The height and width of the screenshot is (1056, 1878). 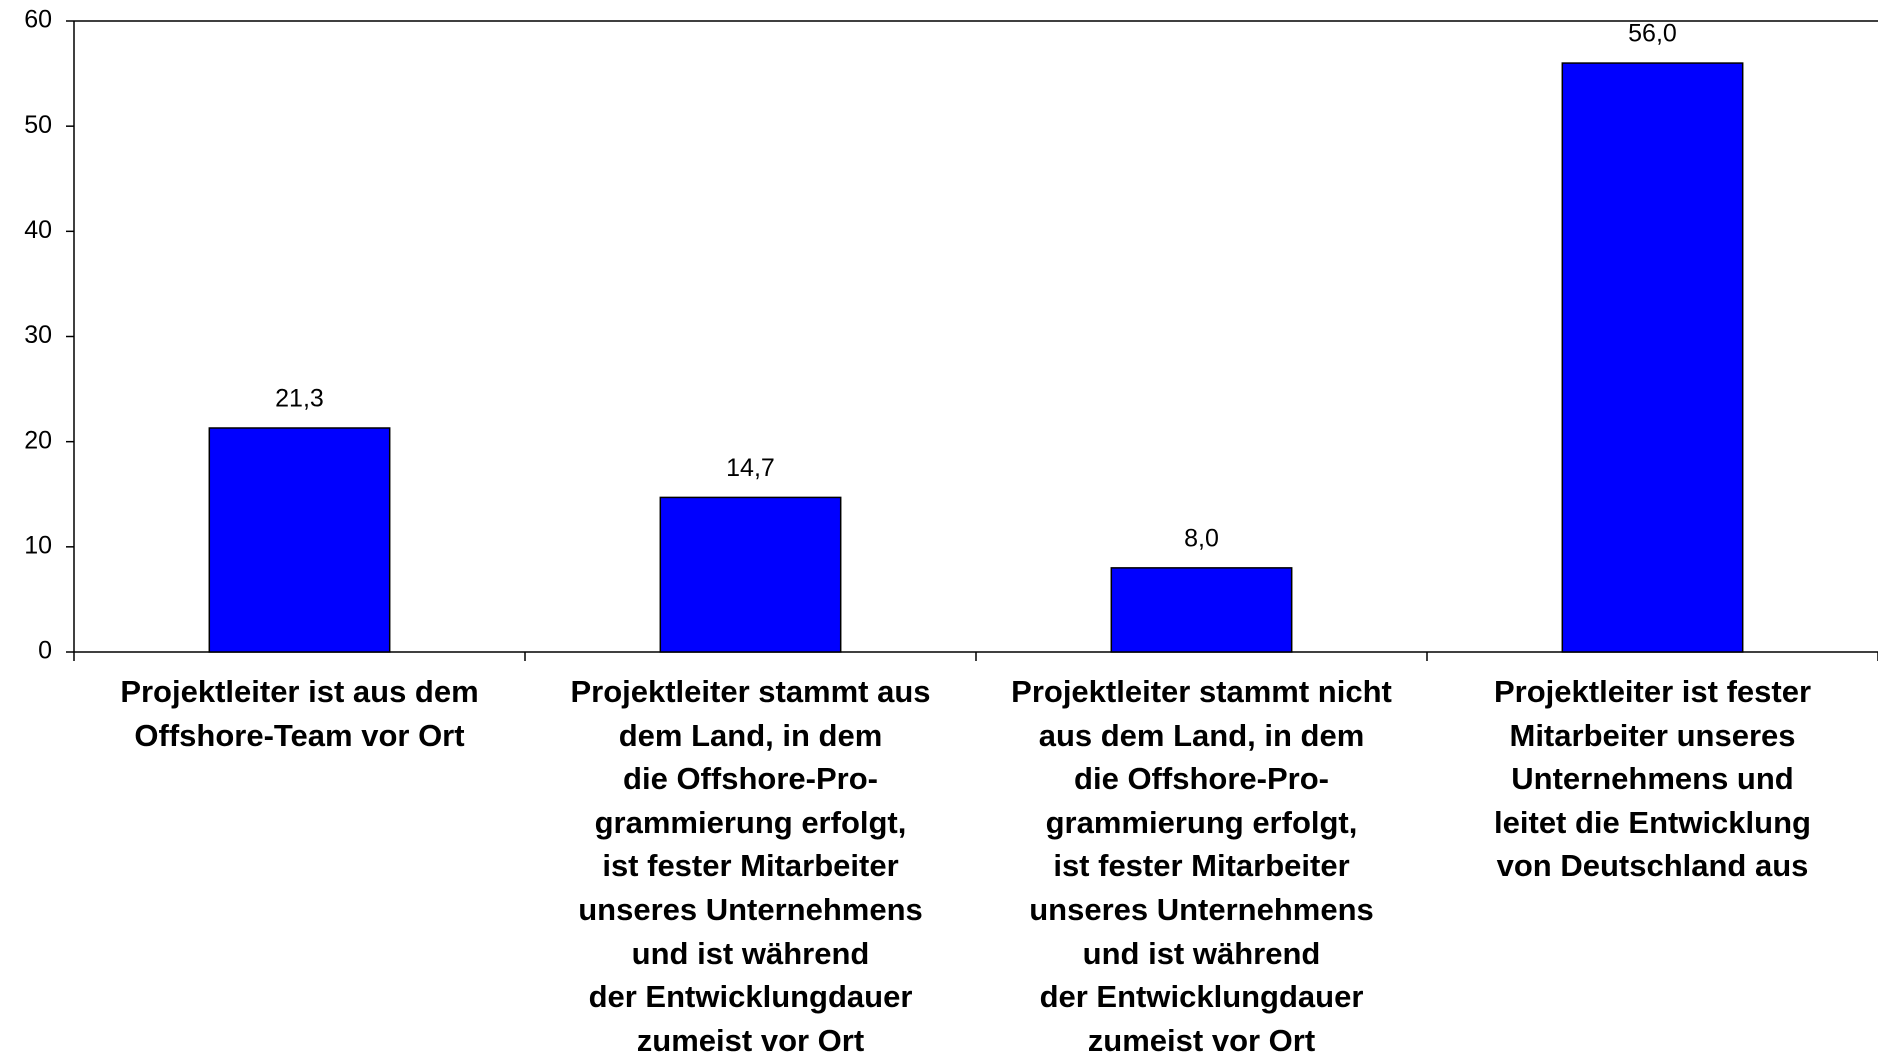 What do you see at coordinates (1201, 538) in the screenshot?
I see `value-label: 8,0` at bounding box center [1201, 538].